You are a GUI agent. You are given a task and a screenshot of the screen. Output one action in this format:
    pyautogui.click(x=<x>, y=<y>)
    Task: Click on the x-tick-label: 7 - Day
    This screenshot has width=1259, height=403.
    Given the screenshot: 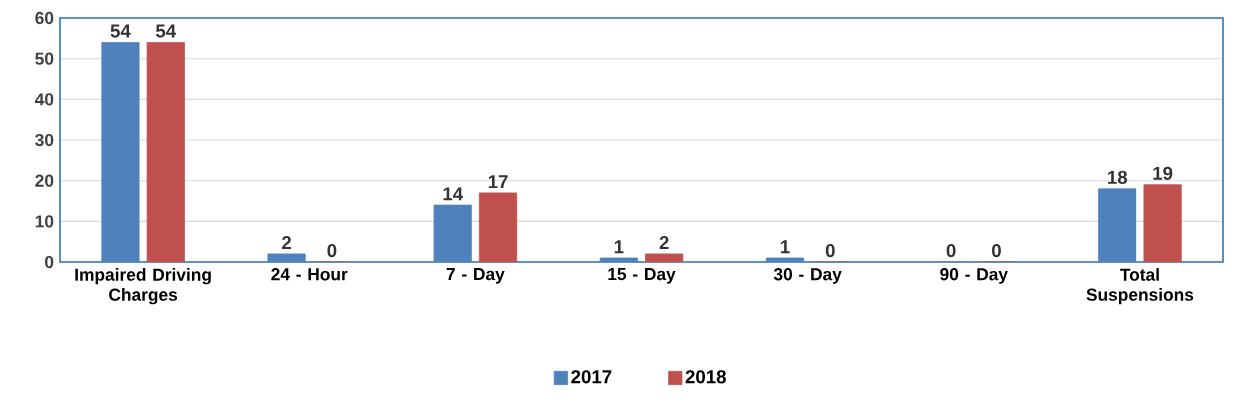 What is the action you would take?
    pyautogui.click(x=475, y=276)
    